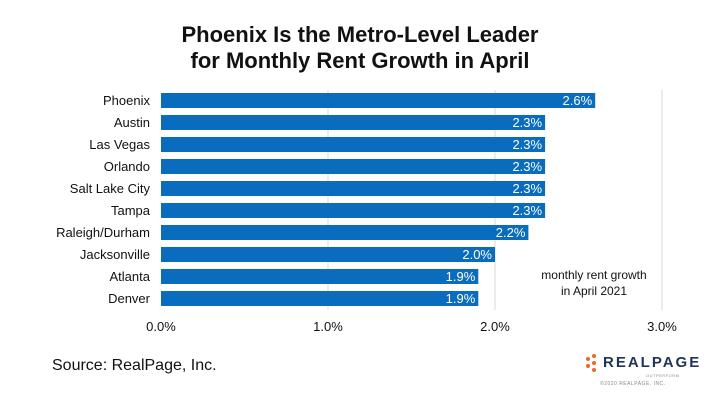  What do you see at coordinates (161, 326) in the screenshot?
I see `x-tick-label: 0.0%` at bounding box center [161, 326].